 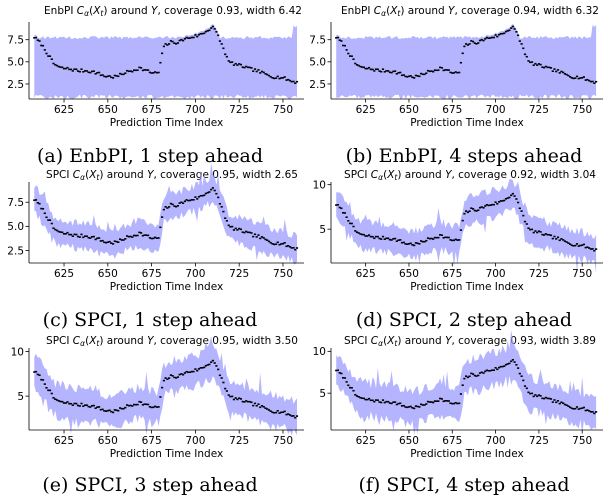 I want to click on y-tick-label: 7.5, so click(x=15, y=203).